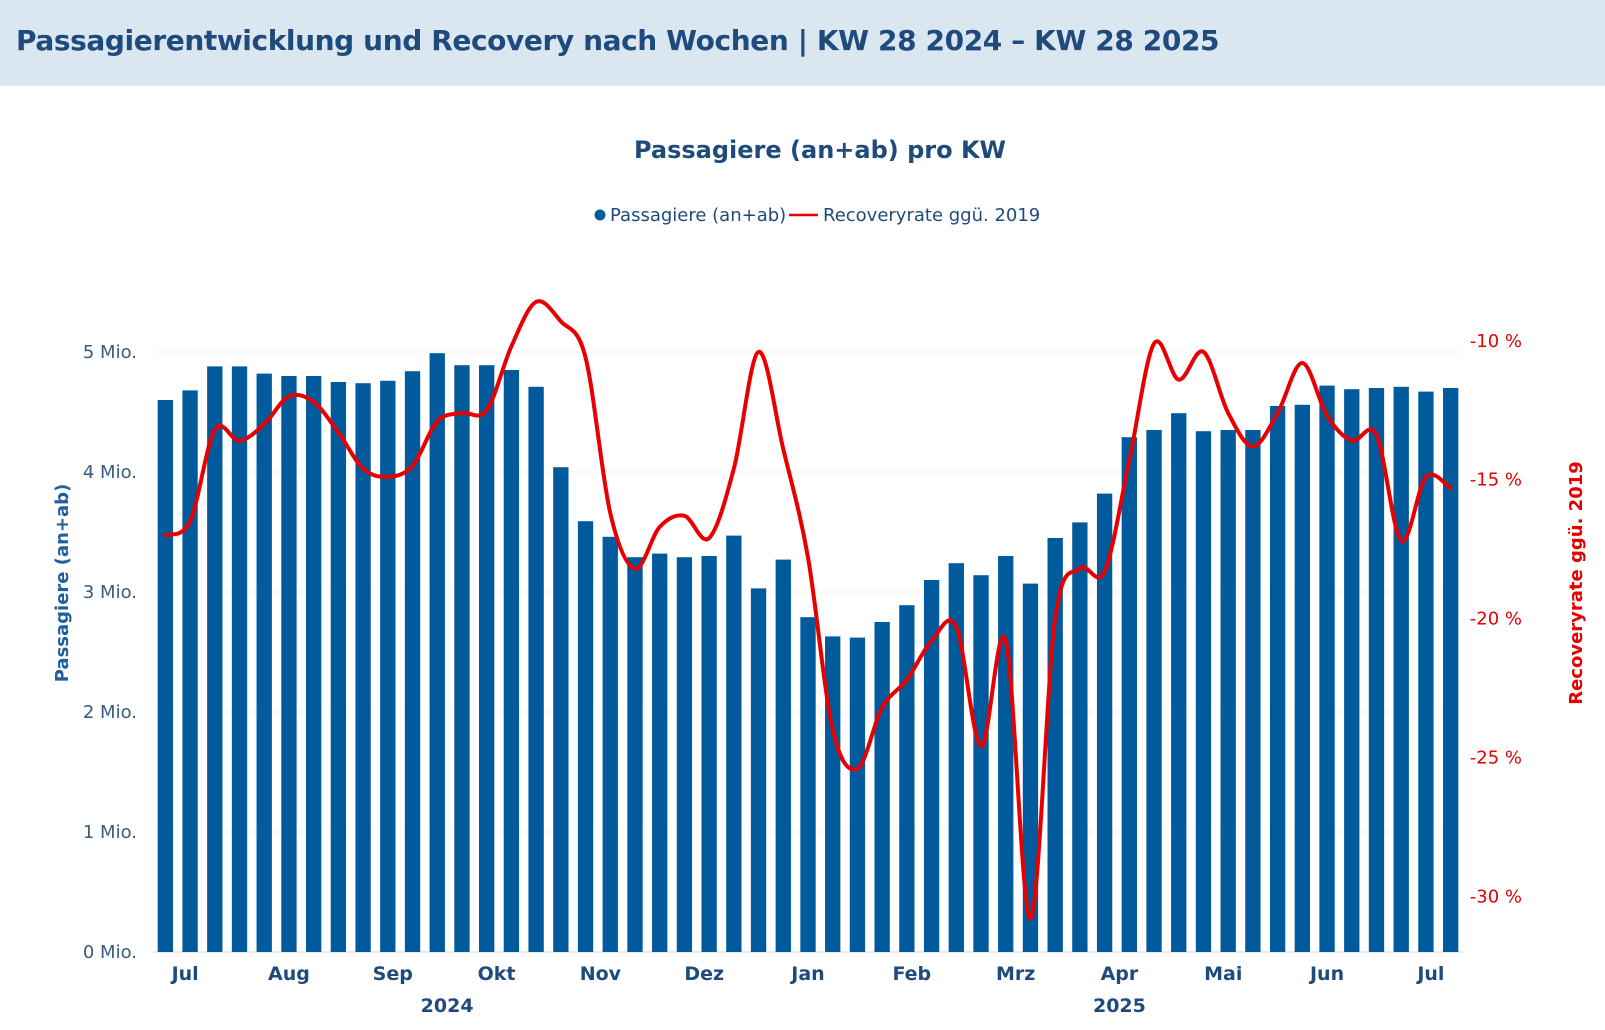  What do you see at coordinates (62, 583) in the screenshot?
I see `left-axis-title: Passagiere (an+ab)` at bounding box center [62, 583].